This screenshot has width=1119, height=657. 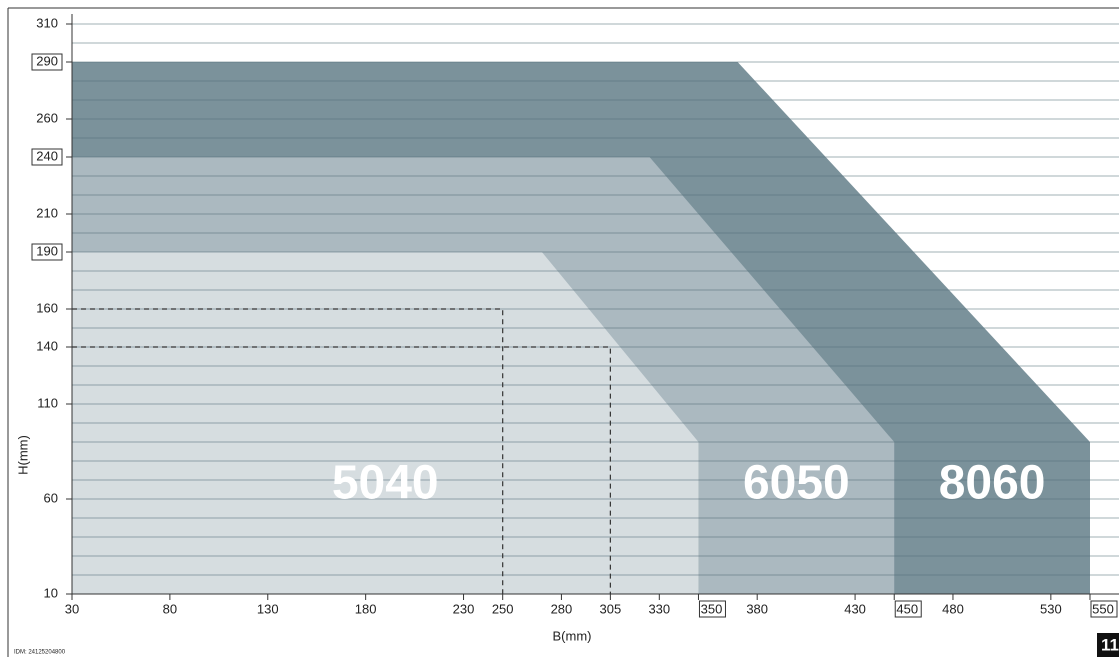 I want to click on y-tick-label: 210, so click(x=47, y=212).